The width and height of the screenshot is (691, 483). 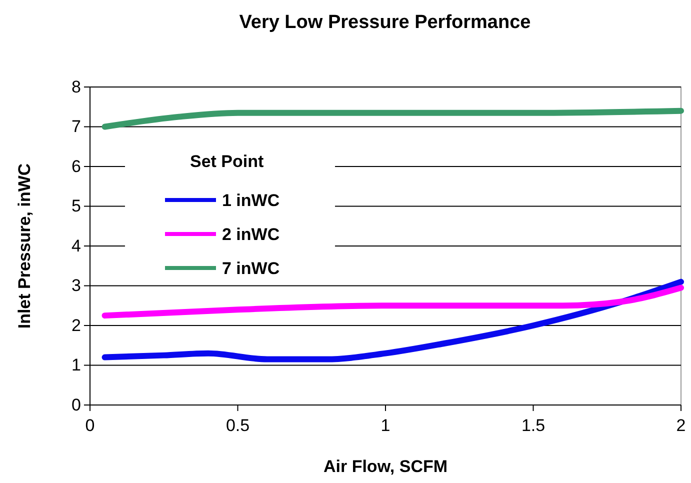 I want to click on x-tick-label: 2, so click(x=681, y=425).